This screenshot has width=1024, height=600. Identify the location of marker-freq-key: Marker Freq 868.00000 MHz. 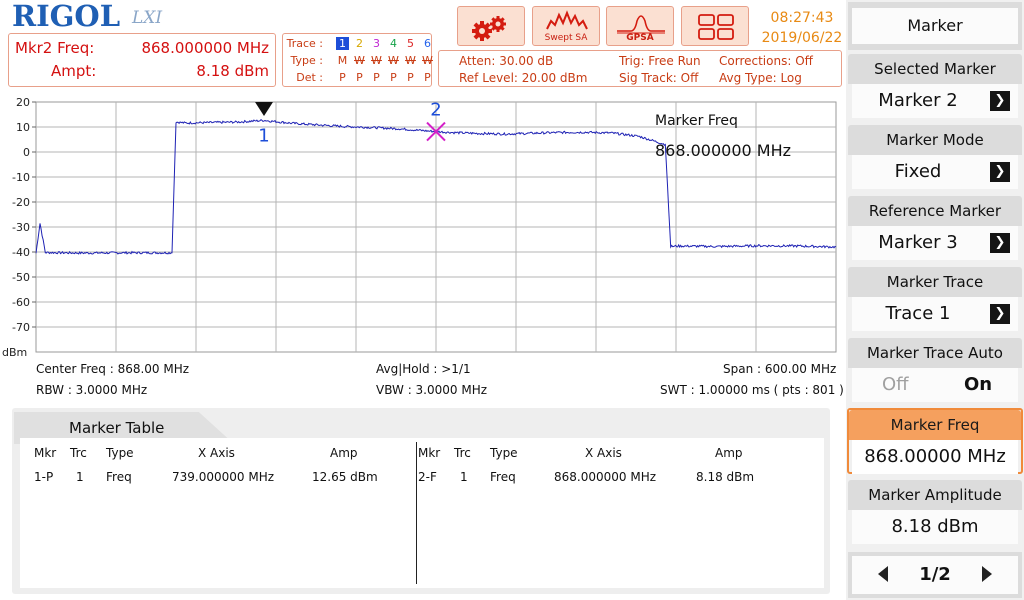
(935, 441).